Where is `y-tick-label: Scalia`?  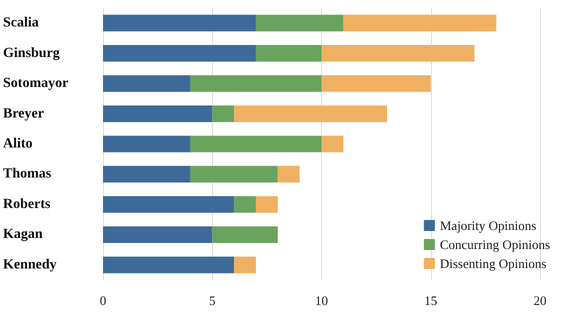
y-tick-label: Scalia is located at coordinates (21, 23).